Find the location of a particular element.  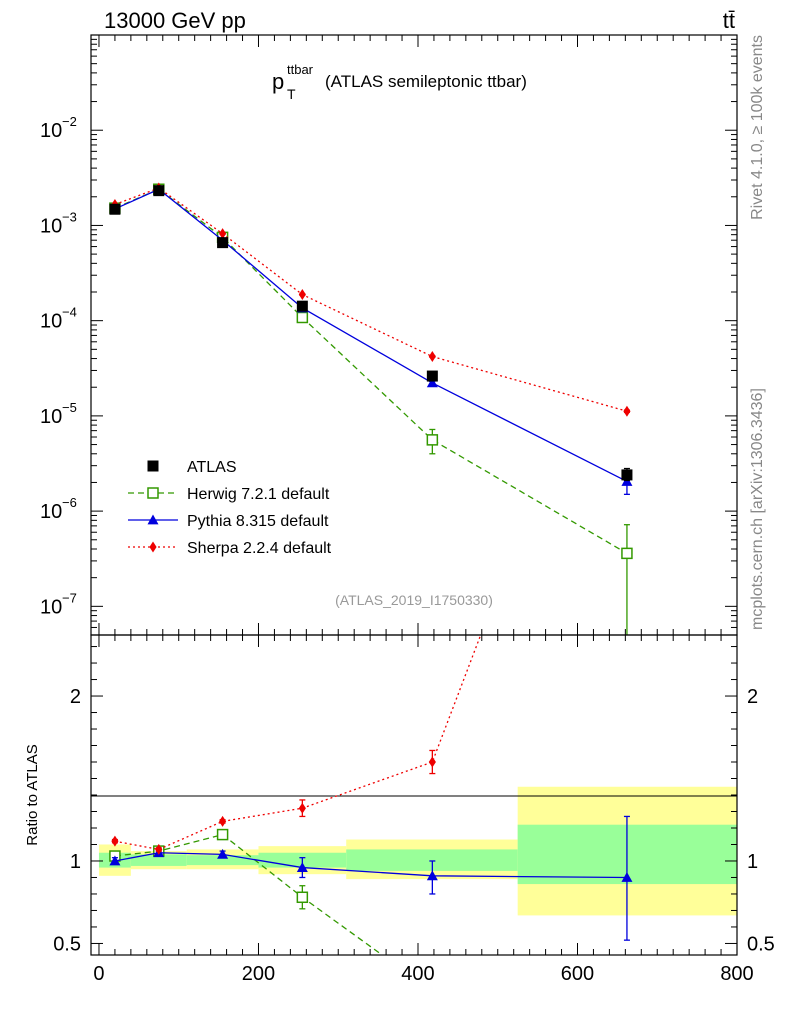

main-y-tick-exponent: −2 is located at coordinates (69, 121).